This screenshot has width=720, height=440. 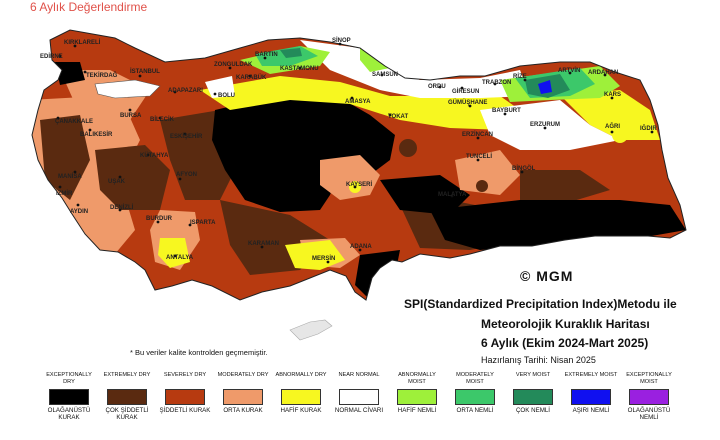 What do you see at coordinates (70, 73) in the screenshot?
I see `exceptionally-dry-thrace` at bounding box center [70, 73].